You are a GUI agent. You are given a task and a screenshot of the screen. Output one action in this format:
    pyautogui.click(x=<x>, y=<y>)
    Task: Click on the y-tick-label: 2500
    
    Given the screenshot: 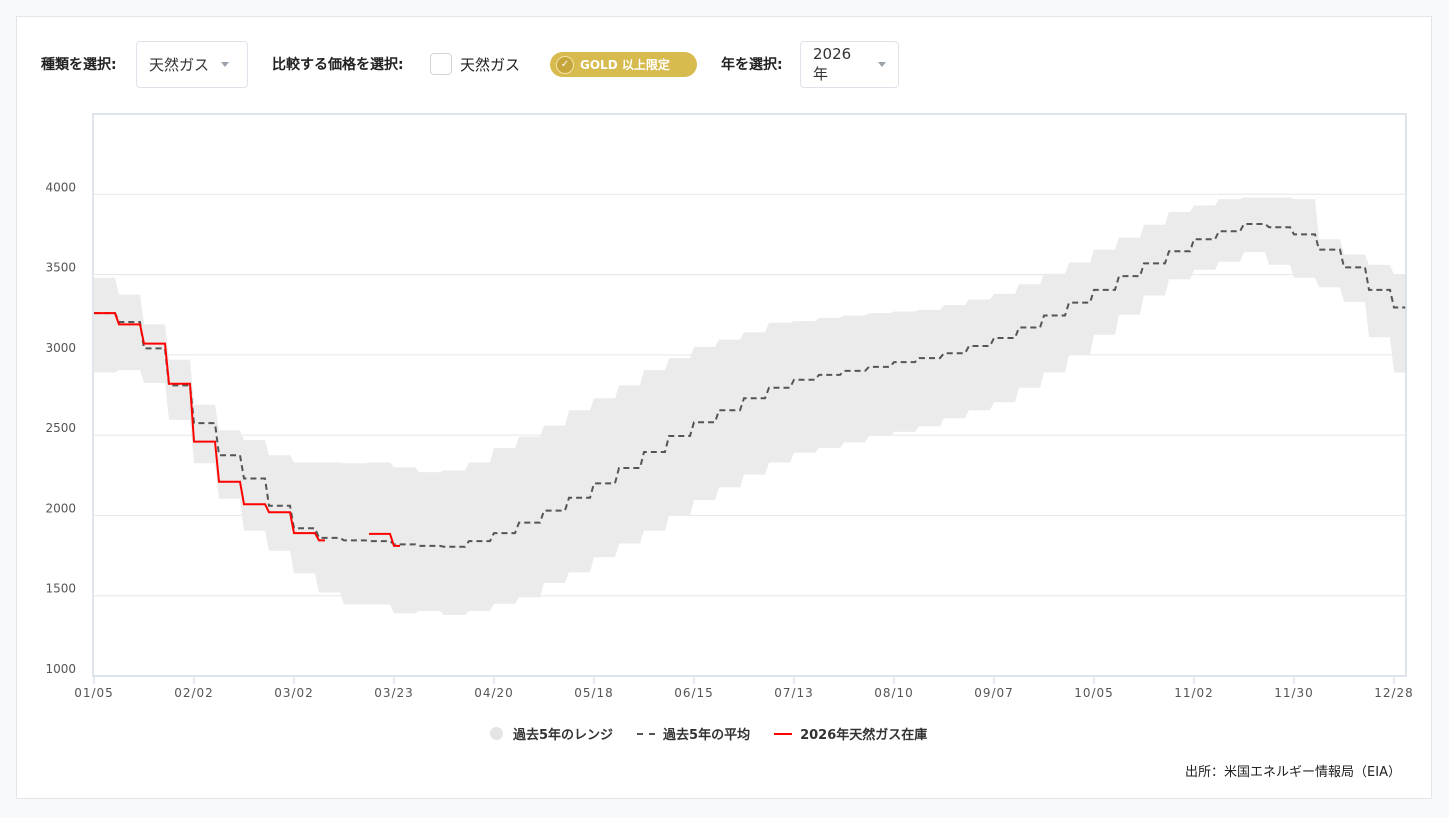 What is the action you would take?
    pyautogui.click(x=60, y=428)
    